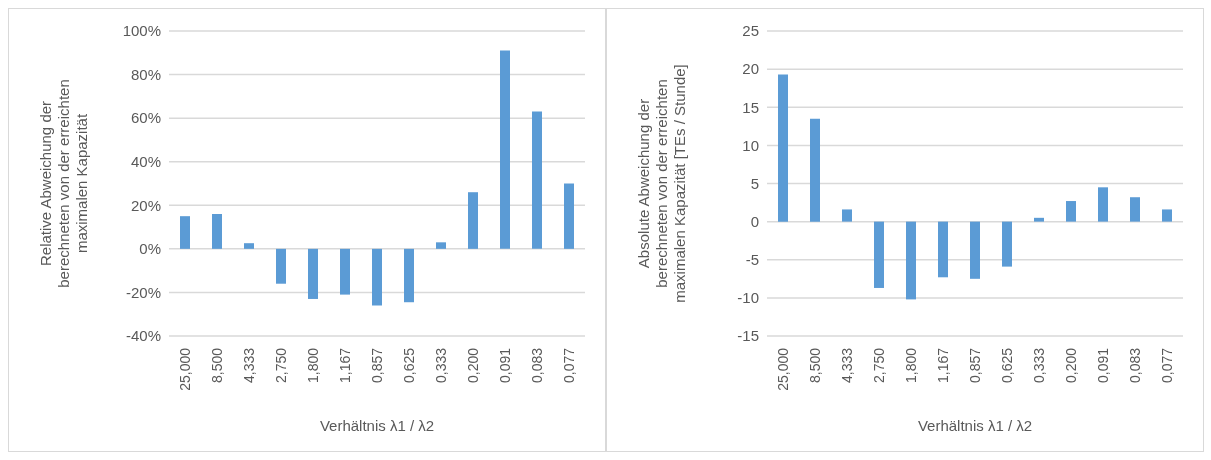 The height and width of the screenshot is (460, 1211). Describe the element at coordinates (750, 107) in the screenshot. I see `y-tick-label: 15` at that location.